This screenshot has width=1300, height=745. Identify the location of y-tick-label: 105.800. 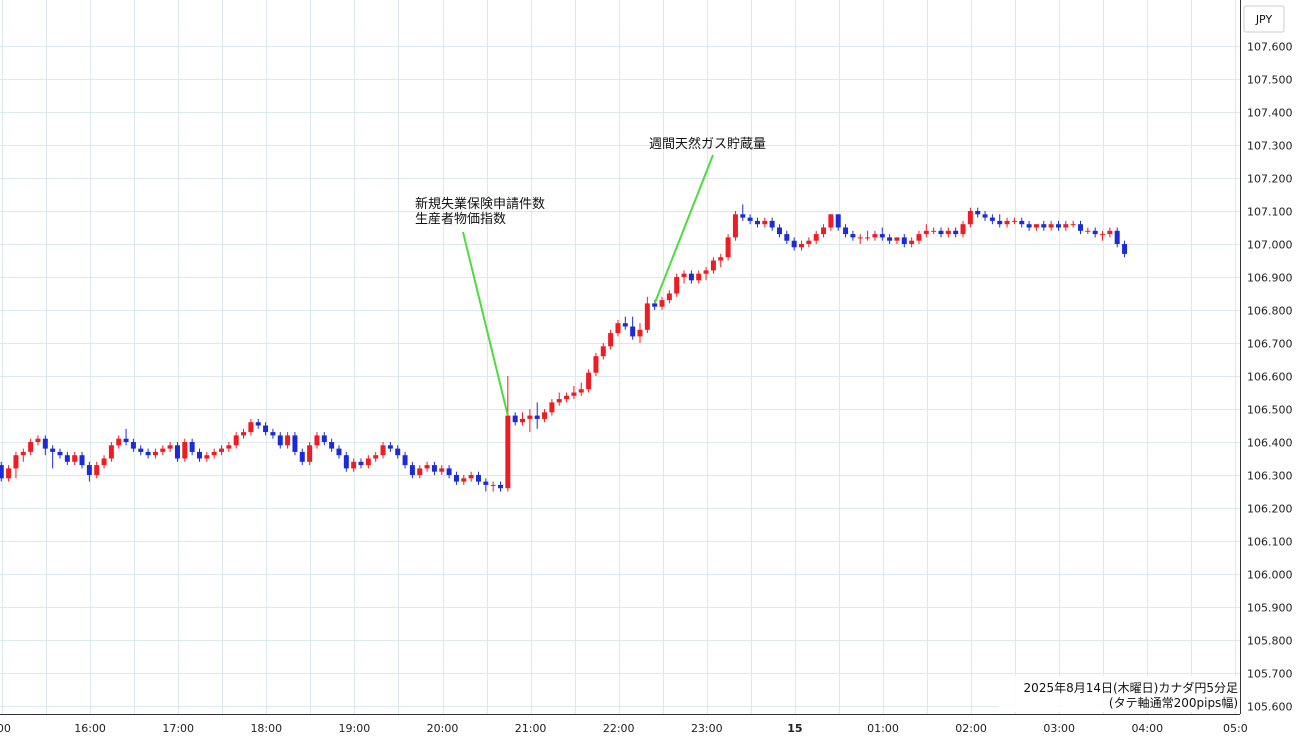
(1270, 641).